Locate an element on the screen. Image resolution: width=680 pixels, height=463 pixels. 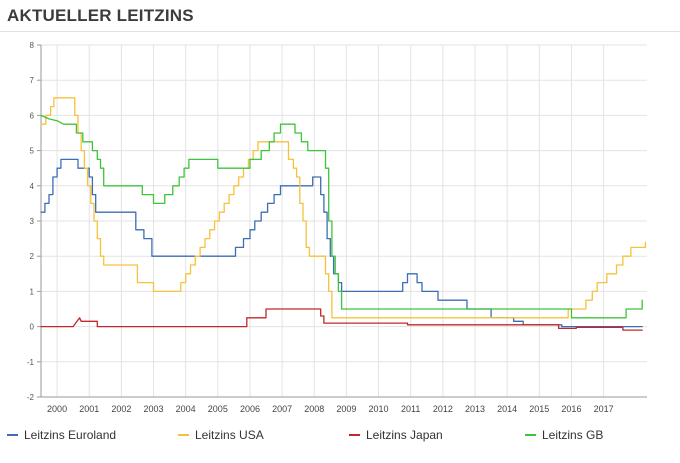
x-tick-label: 2011 is located at coordinates (410, 409).